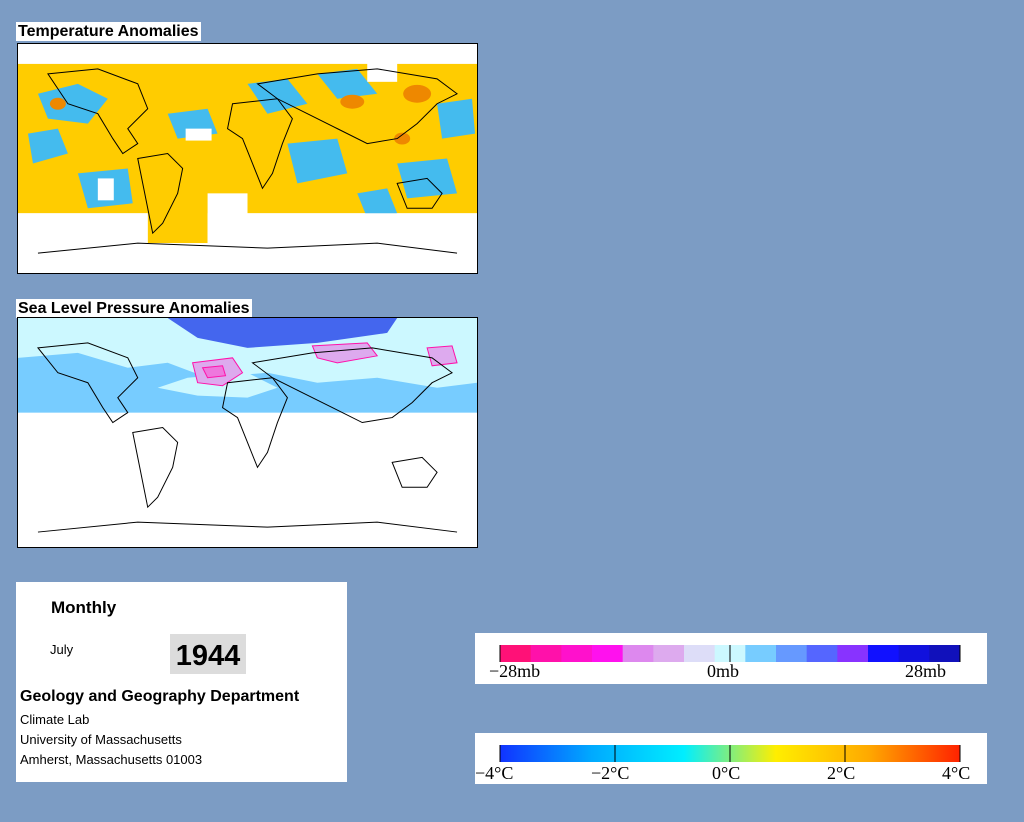 The image size is (1024, 822). I want to click on address: Amherst, Massachusetts 01003, so click(111, 759).